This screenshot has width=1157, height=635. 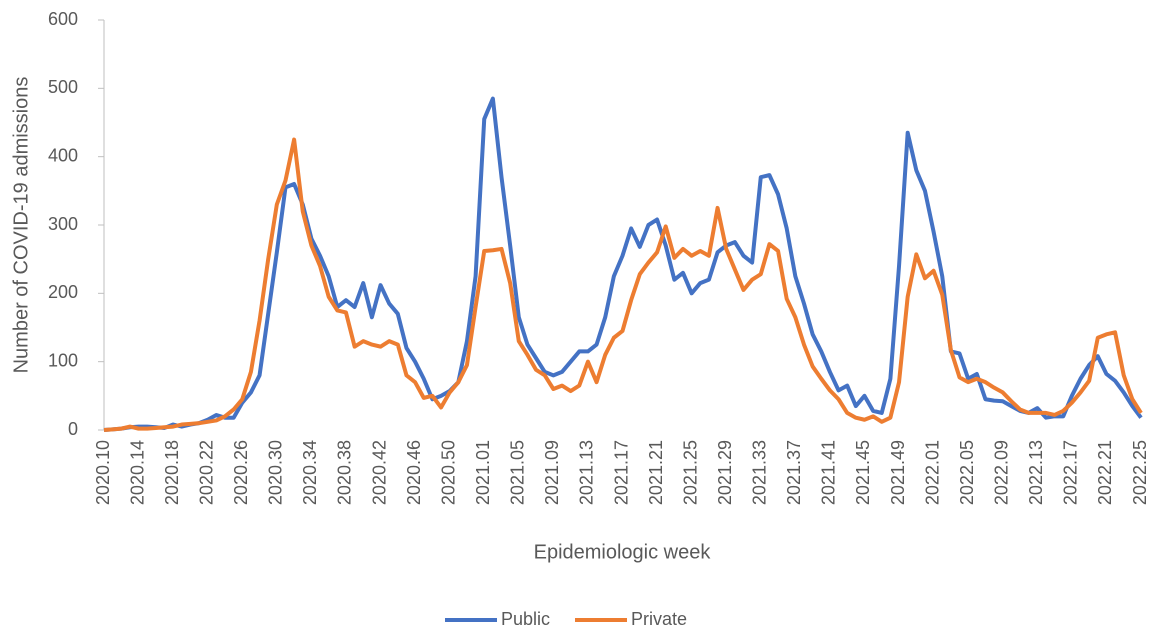 What do you see at coordinates (518, 472) in the screenshot?
I see `x-tick-label: 2021.05` at bounding box center [518, 472].